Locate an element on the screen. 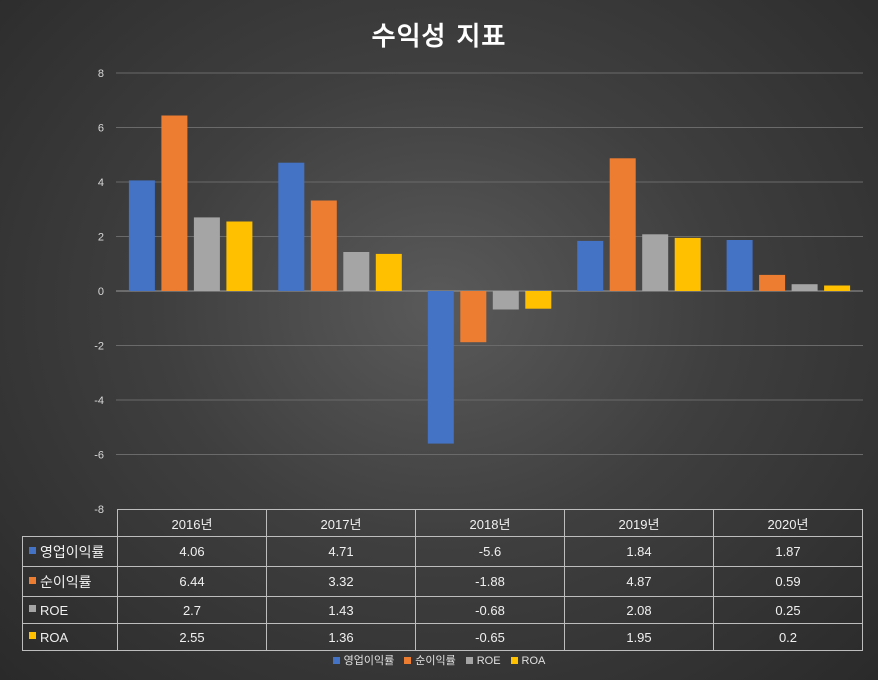 This screenshot has width=878, height=680. legend-item: ROA is located at coordinates (528, 661).